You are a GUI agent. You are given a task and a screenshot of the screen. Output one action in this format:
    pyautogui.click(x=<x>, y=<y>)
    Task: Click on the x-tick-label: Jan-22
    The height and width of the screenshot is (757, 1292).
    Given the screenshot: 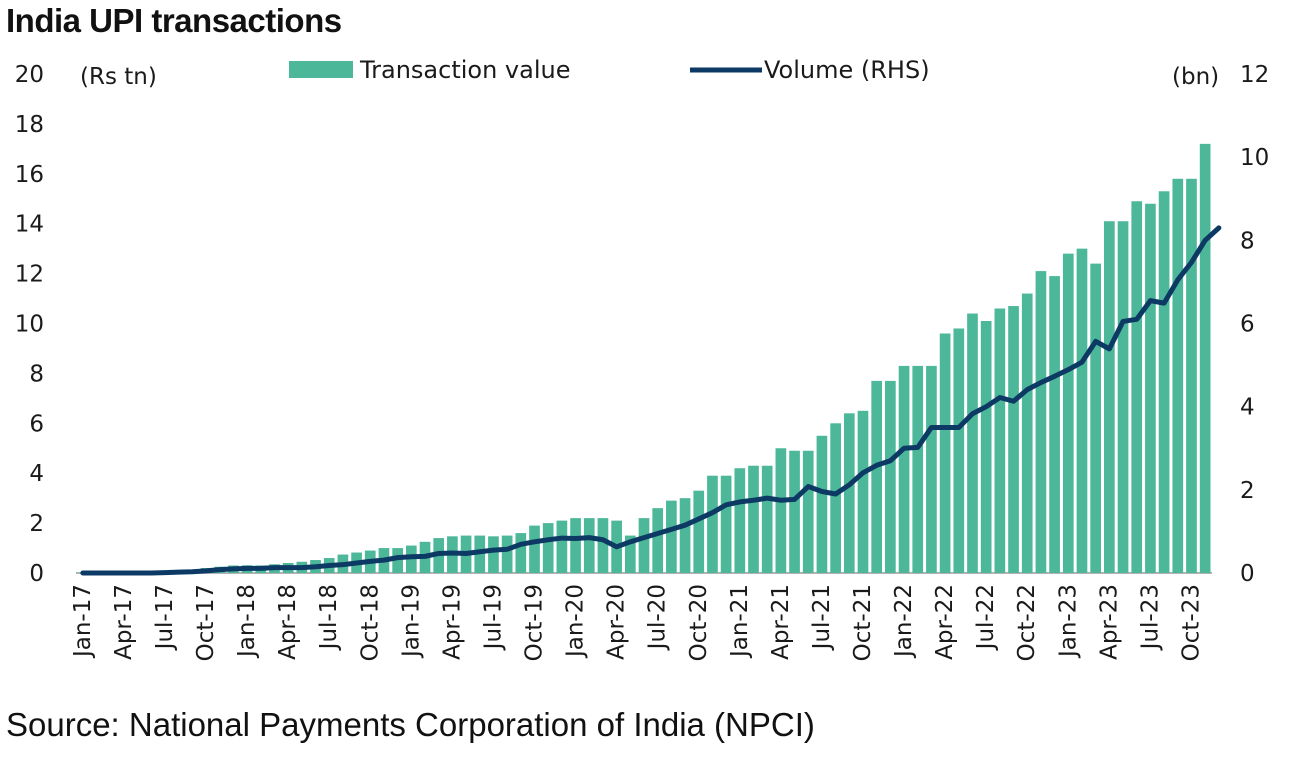 What is the action you would take?
    pyautogui.click(x=904, y=621)
    